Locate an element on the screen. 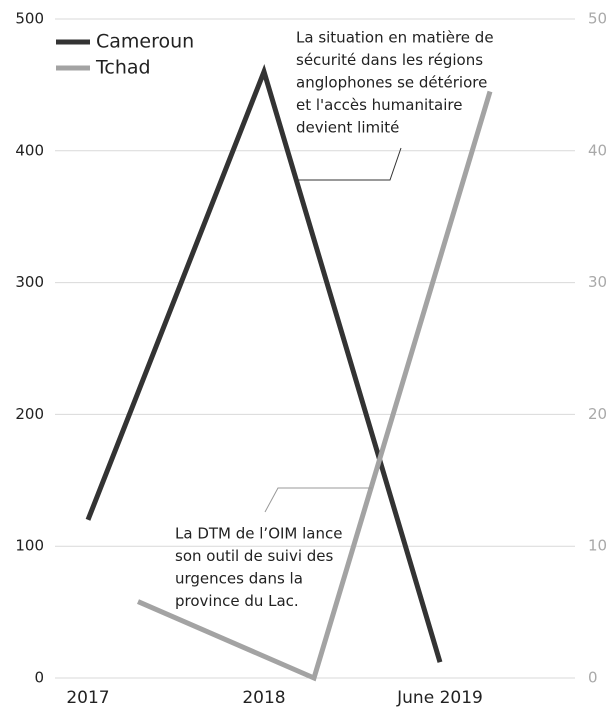  x-tick-label: 2017 is located at coordinates (87, 698).